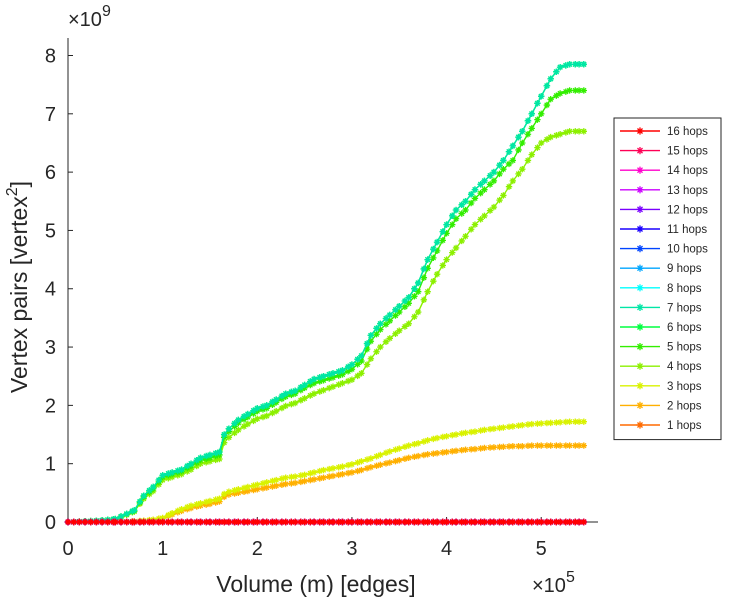 The height and width of the screenshot is (600, 733). Describe the element at coordinates (661, 328) in the screenshot. I see `legend-item: 6 hops` at that location.